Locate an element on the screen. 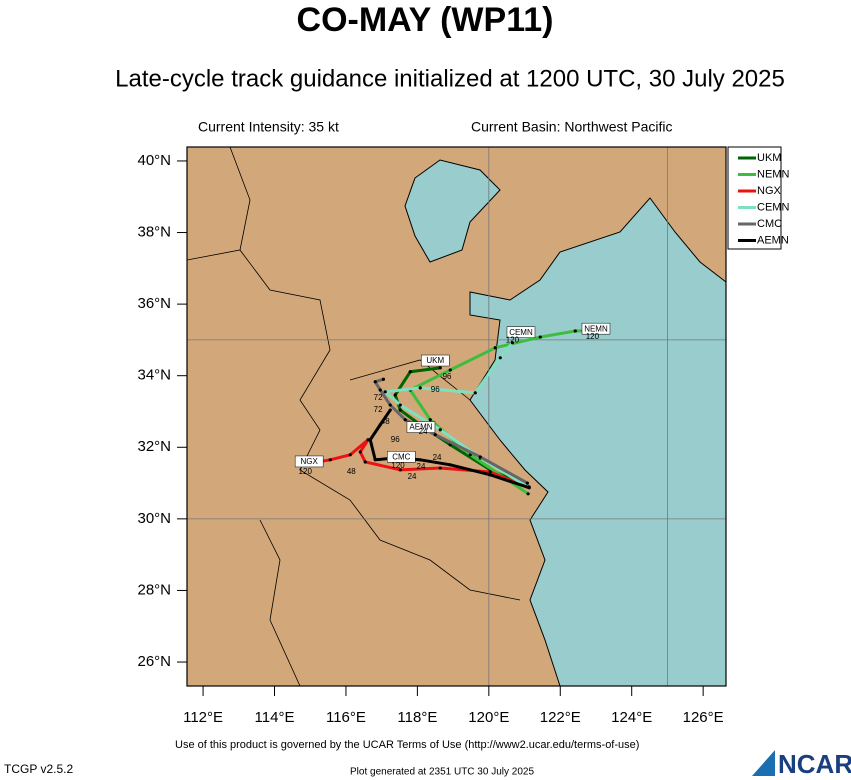  legend-label: NGX is located at coordinates (769, 191).